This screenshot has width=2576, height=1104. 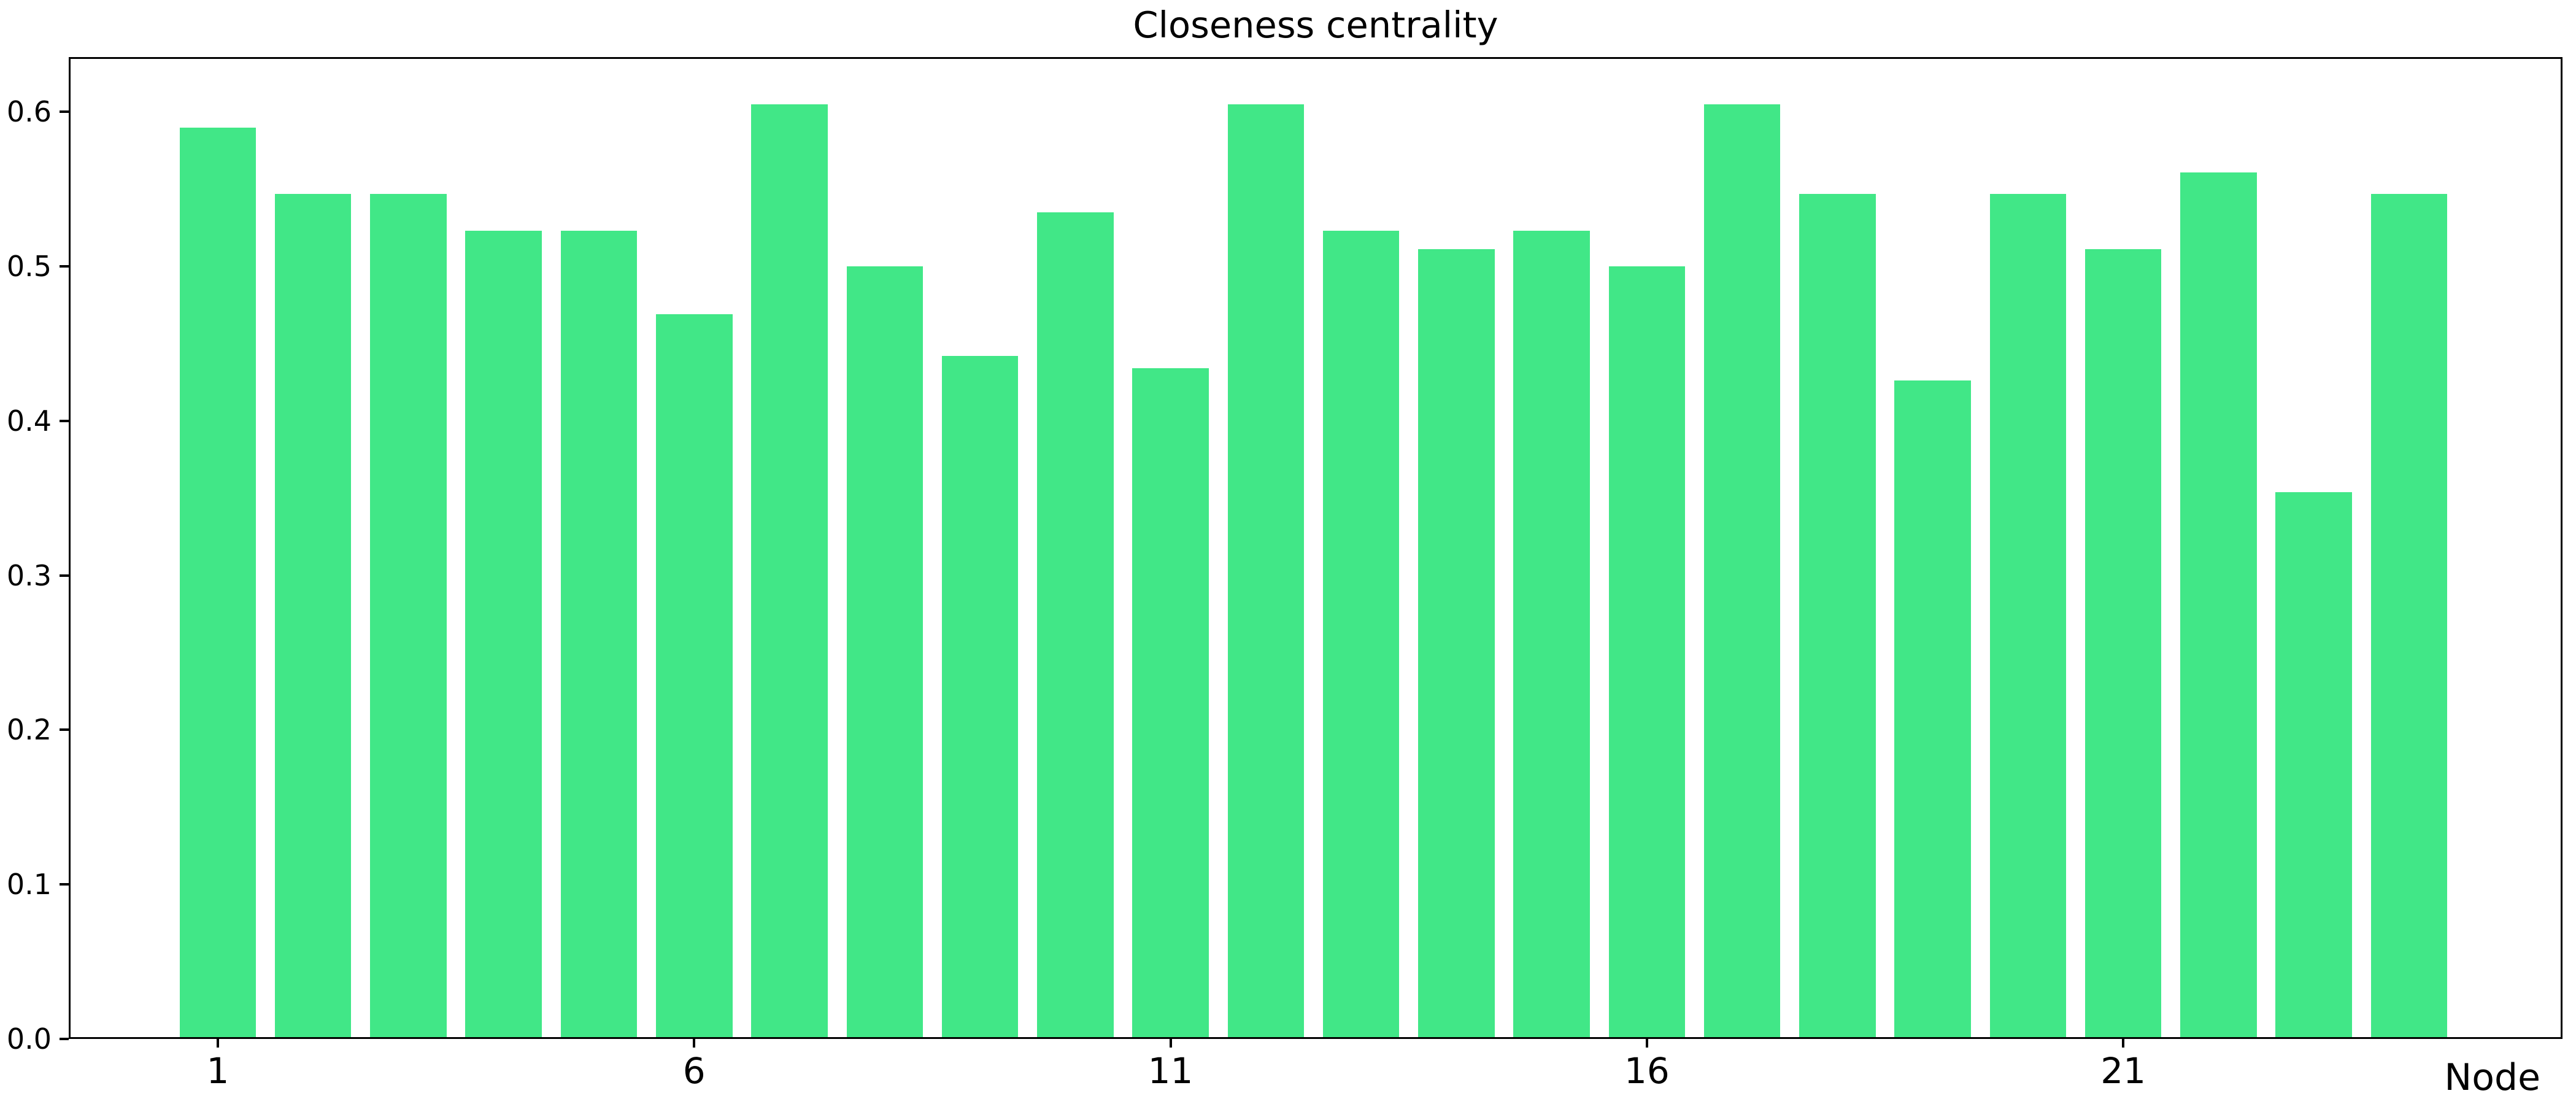 What do you see at coordinates (29, 112) in the screenshot?
I see `y-tick-label-0.6: 0.6` at bounding box center [29, 112].